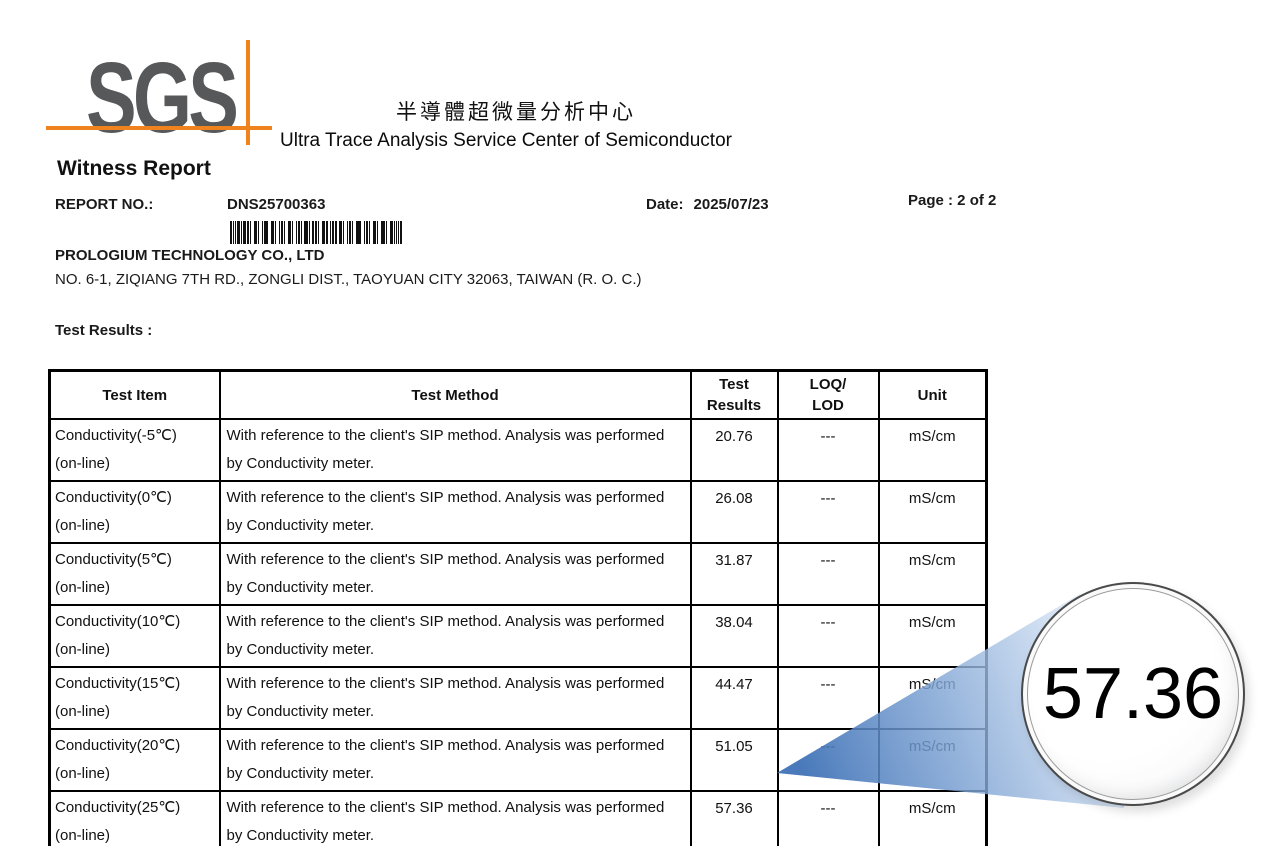 The image size is (1280, 846). Describe the element at coordinates (134, 818) in the screenshot. I see `test-item-cell: Conductivity(25℃) (on-line)` at that location.